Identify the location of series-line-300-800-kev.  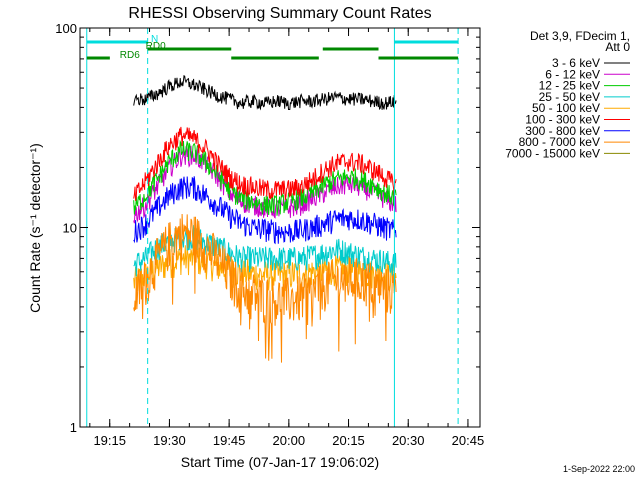
(265, 210).